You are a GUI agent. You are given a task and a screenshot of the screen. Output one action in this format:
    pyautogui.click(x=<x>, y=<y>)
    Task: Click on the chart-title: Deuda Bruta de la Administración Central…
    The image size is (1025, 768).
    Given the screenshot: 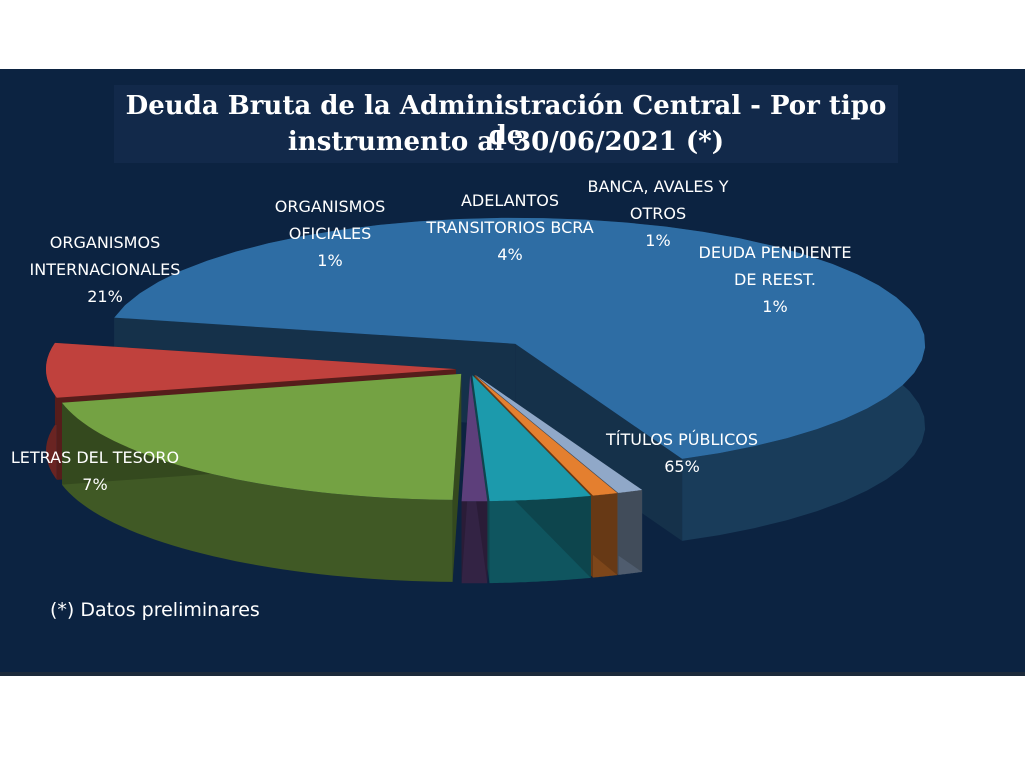 What is the action you would take?
    pyautogui.click(x=506, y=121)
    